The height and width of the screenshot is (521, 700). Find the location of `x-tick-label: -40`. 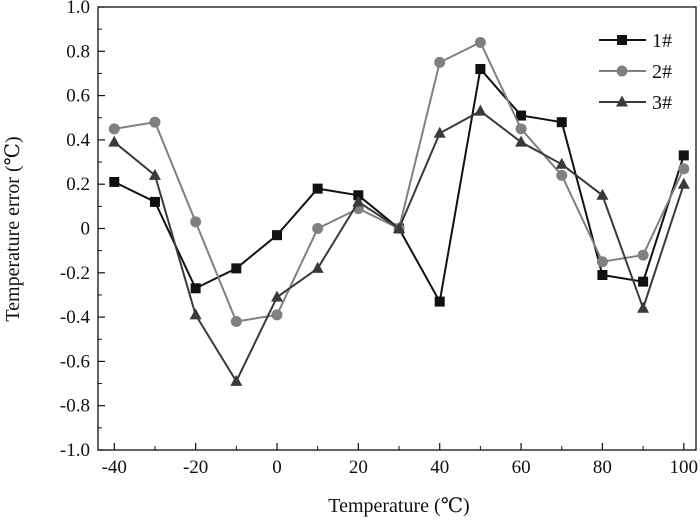

x-tick-label: -40 is located at coordinates (114, 467).